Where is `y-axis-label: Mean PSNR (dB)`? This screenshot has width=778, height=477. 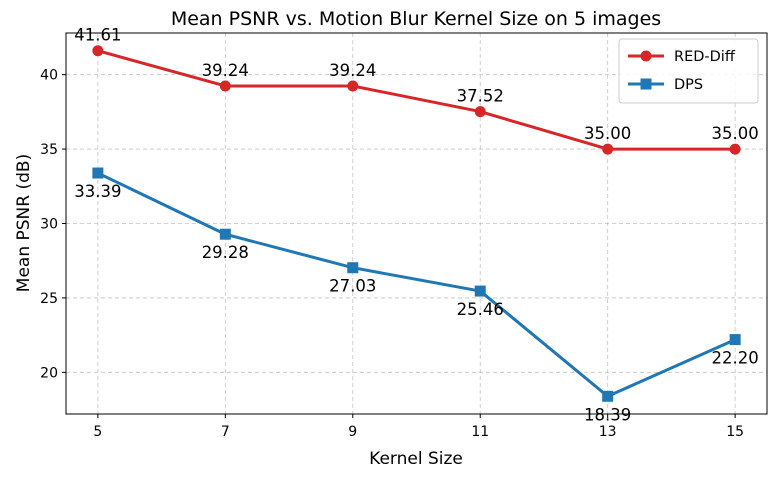 y-axis-label: Mean PSNR (dB) is located at coordinates (24, 223).